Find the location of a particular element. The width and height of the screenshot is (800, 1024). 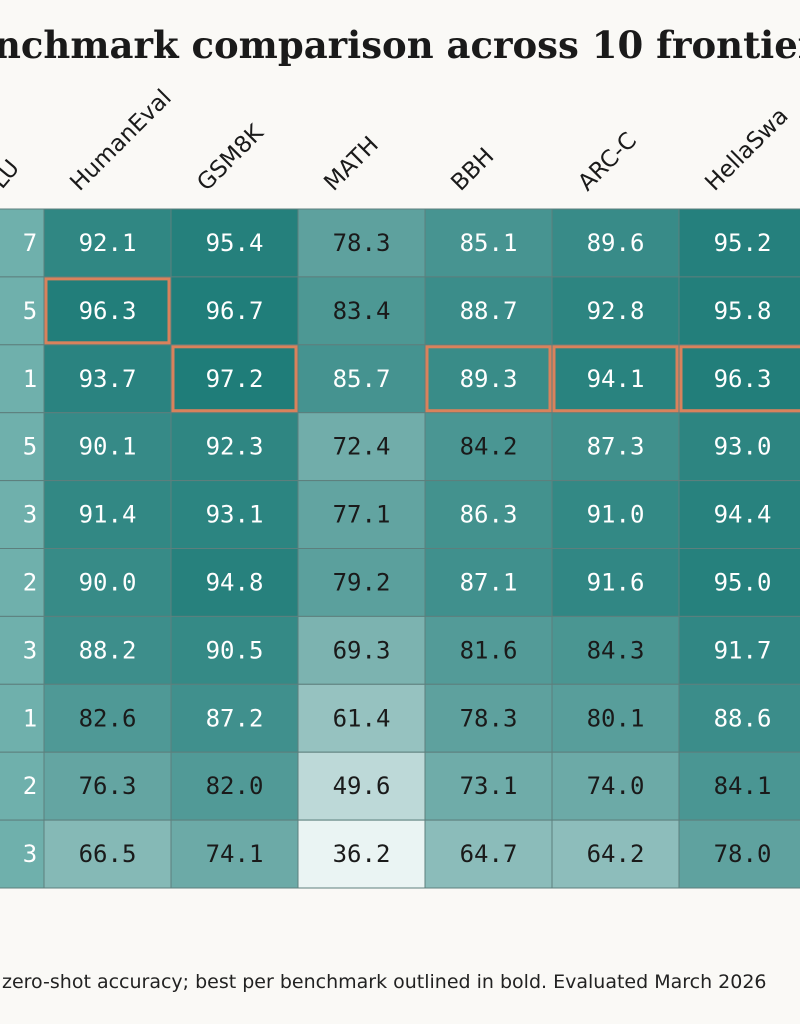

cell-label: 5 is located at coordinates (30, 447).